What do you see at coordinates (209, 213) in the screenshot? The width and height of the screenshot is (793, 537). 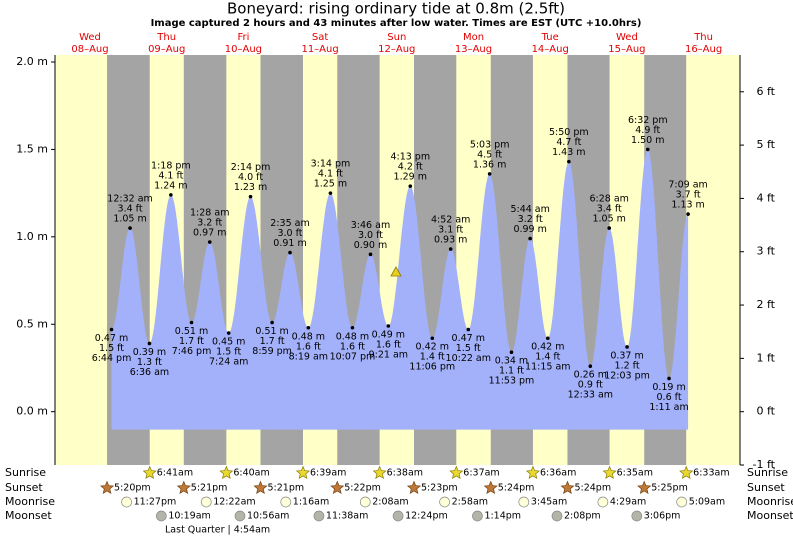 I see `tide-time: 1:28 am` at bounding box center [209, 213].